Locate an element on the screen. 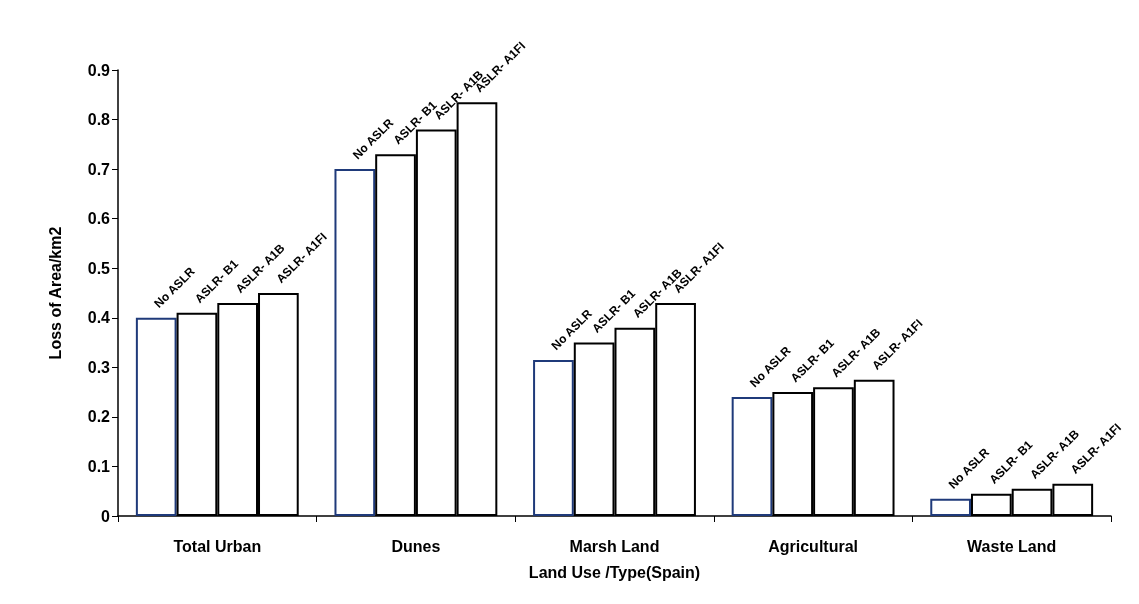 The height and width of the screenshot is (604, 1139). x-tick-label: Marsh Land is located at coordinates (614, 546).